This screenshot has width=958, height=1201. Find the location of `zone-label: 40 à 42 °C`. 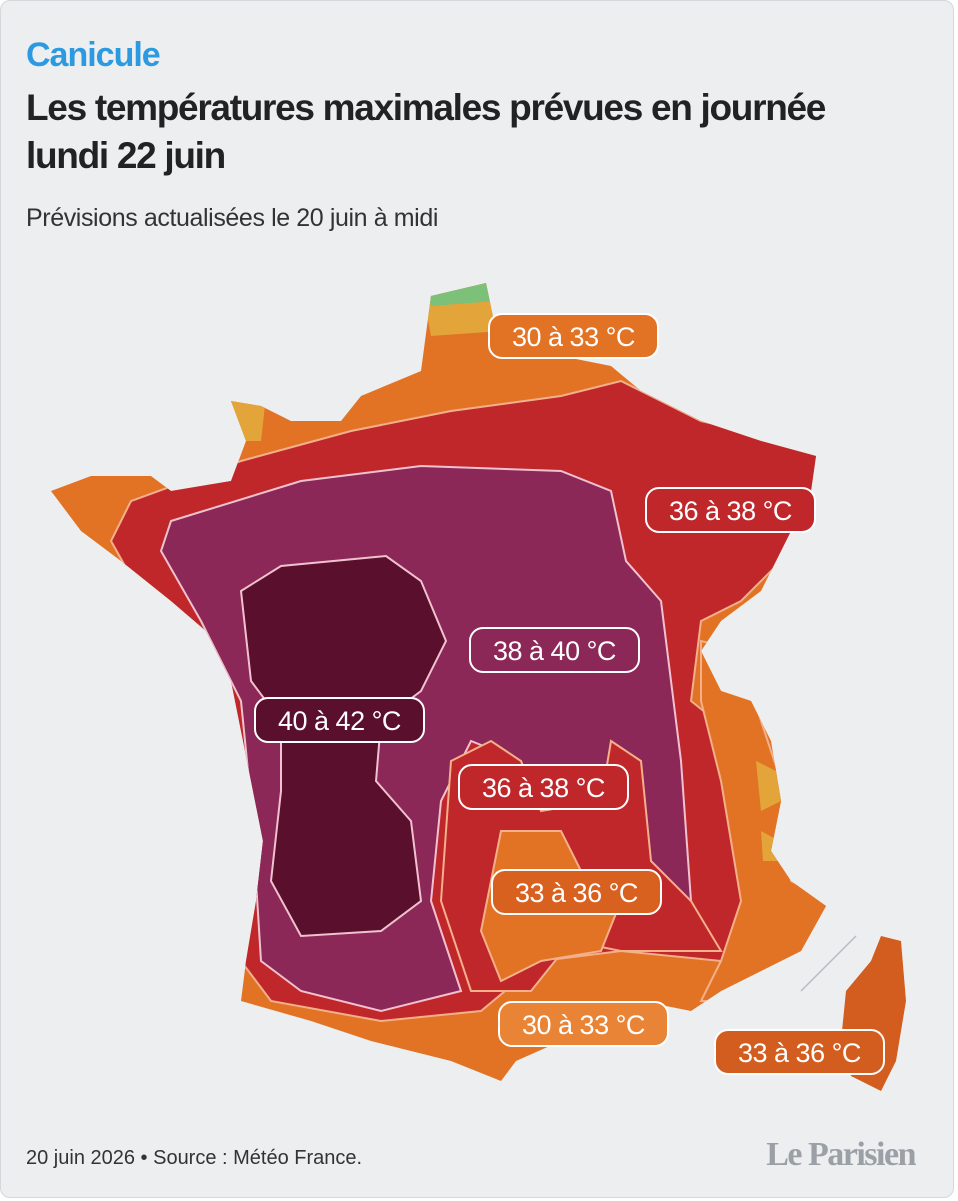

zone-label: 40 à 42 °C is located at coordinates (339, 720).